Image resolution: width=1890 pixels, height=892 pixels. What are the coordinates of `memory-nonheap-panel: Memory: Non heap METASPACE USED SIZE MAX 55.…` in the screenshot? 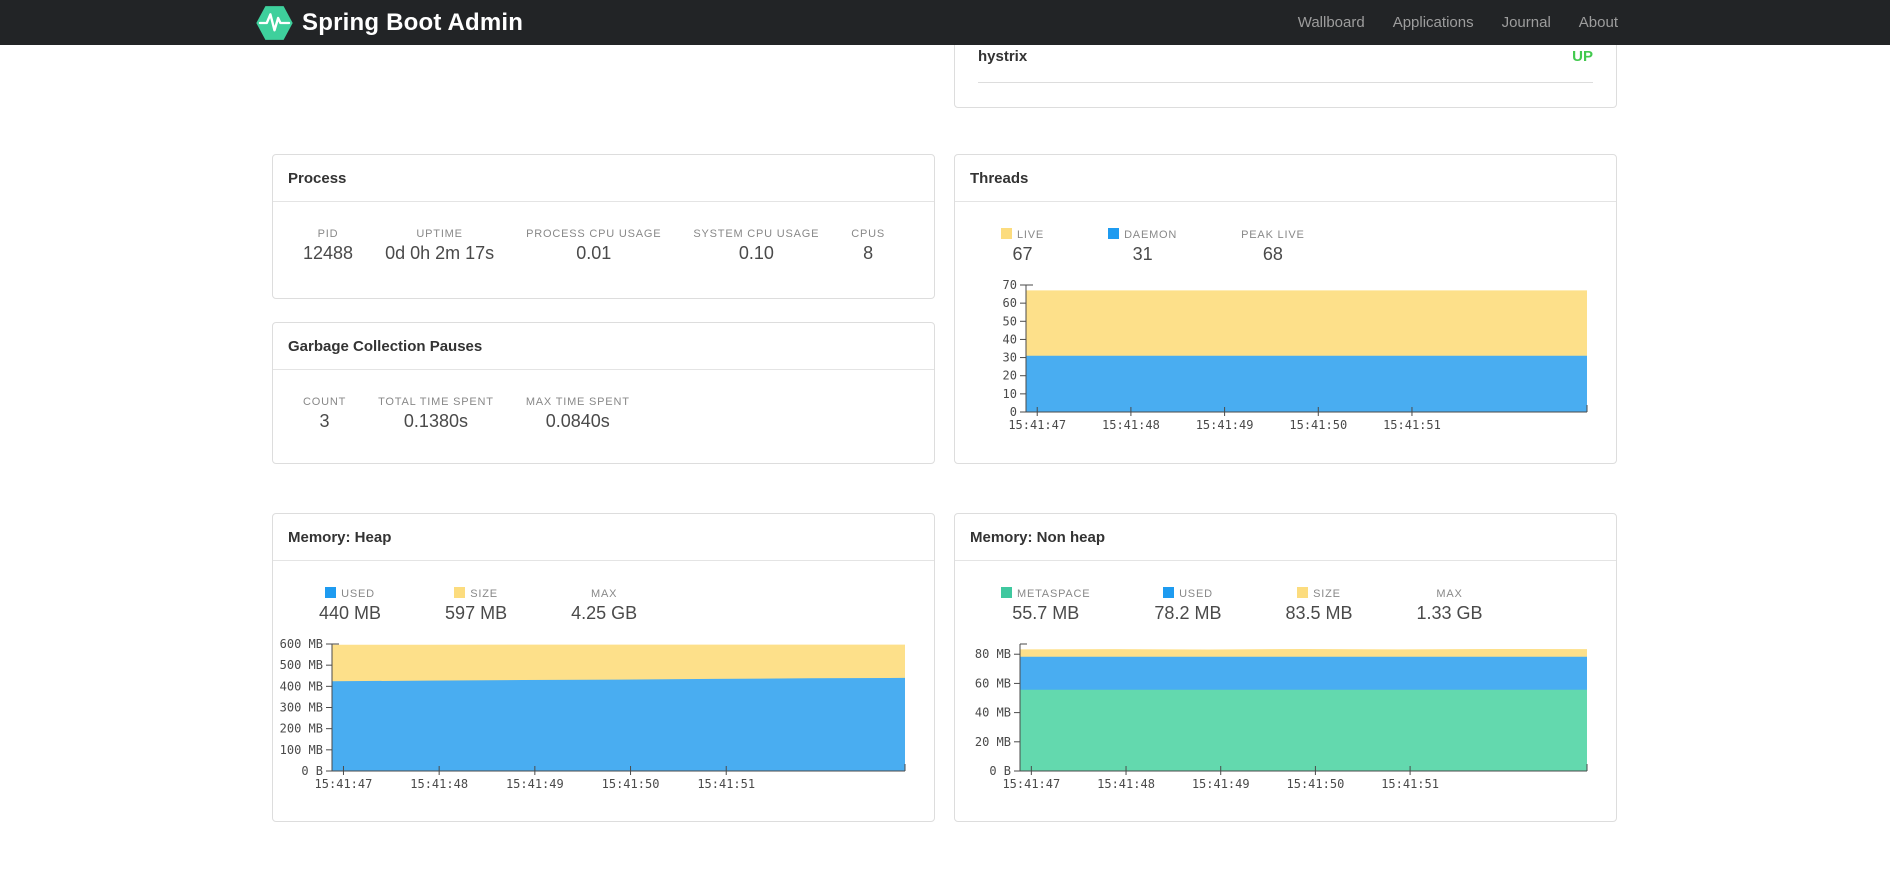 It's located at (1285, 667).